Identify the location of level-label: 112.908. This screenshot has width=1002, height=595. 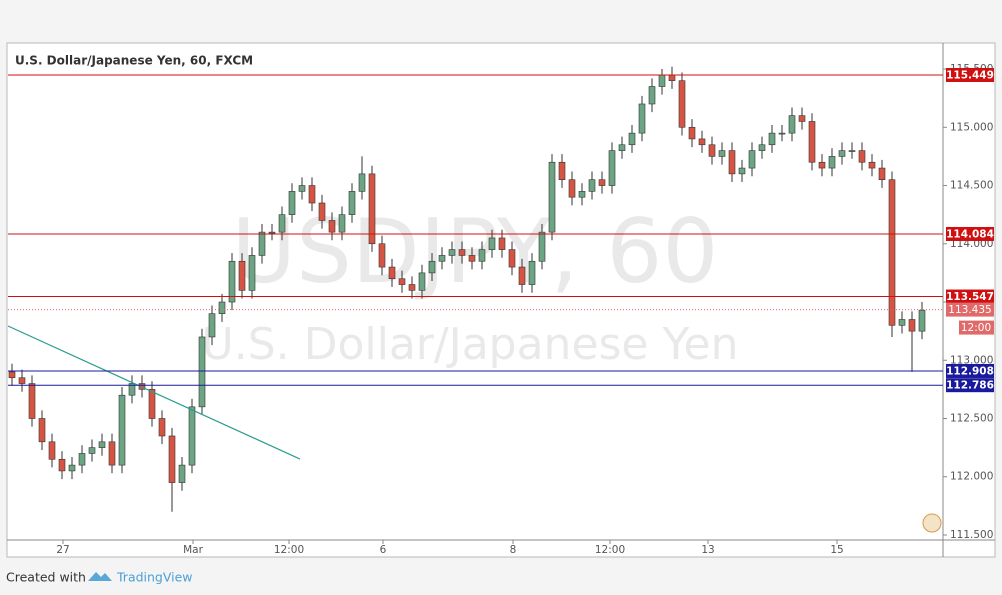
(970, 371).